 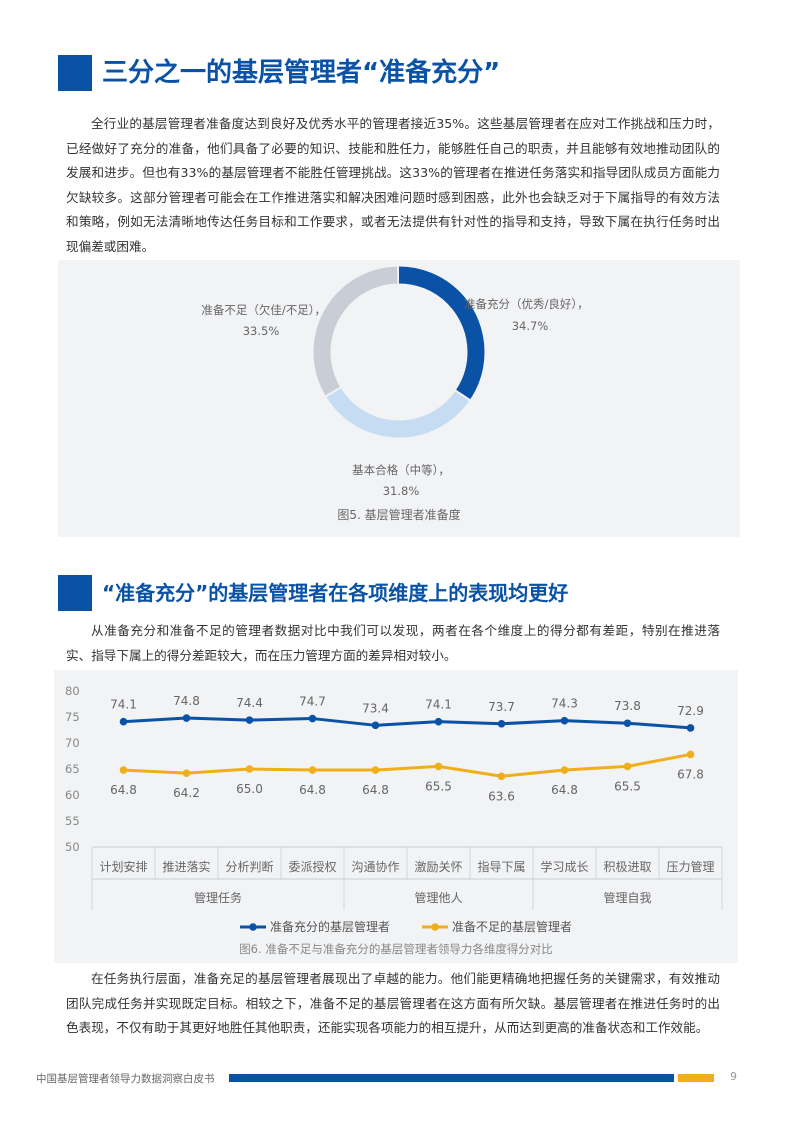 I want to click on footer-bar-orange, so click(x=696, y=1078).